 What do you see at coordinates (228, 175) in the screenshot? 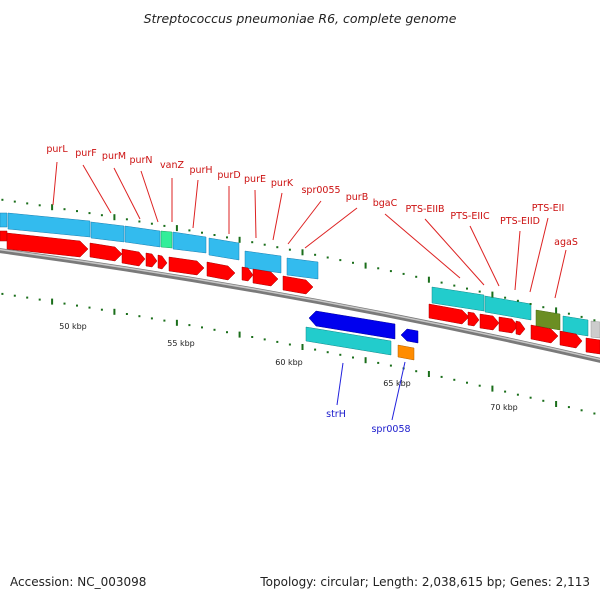
I see `gene-label-purD: purD` at bounding box center [228, 175].